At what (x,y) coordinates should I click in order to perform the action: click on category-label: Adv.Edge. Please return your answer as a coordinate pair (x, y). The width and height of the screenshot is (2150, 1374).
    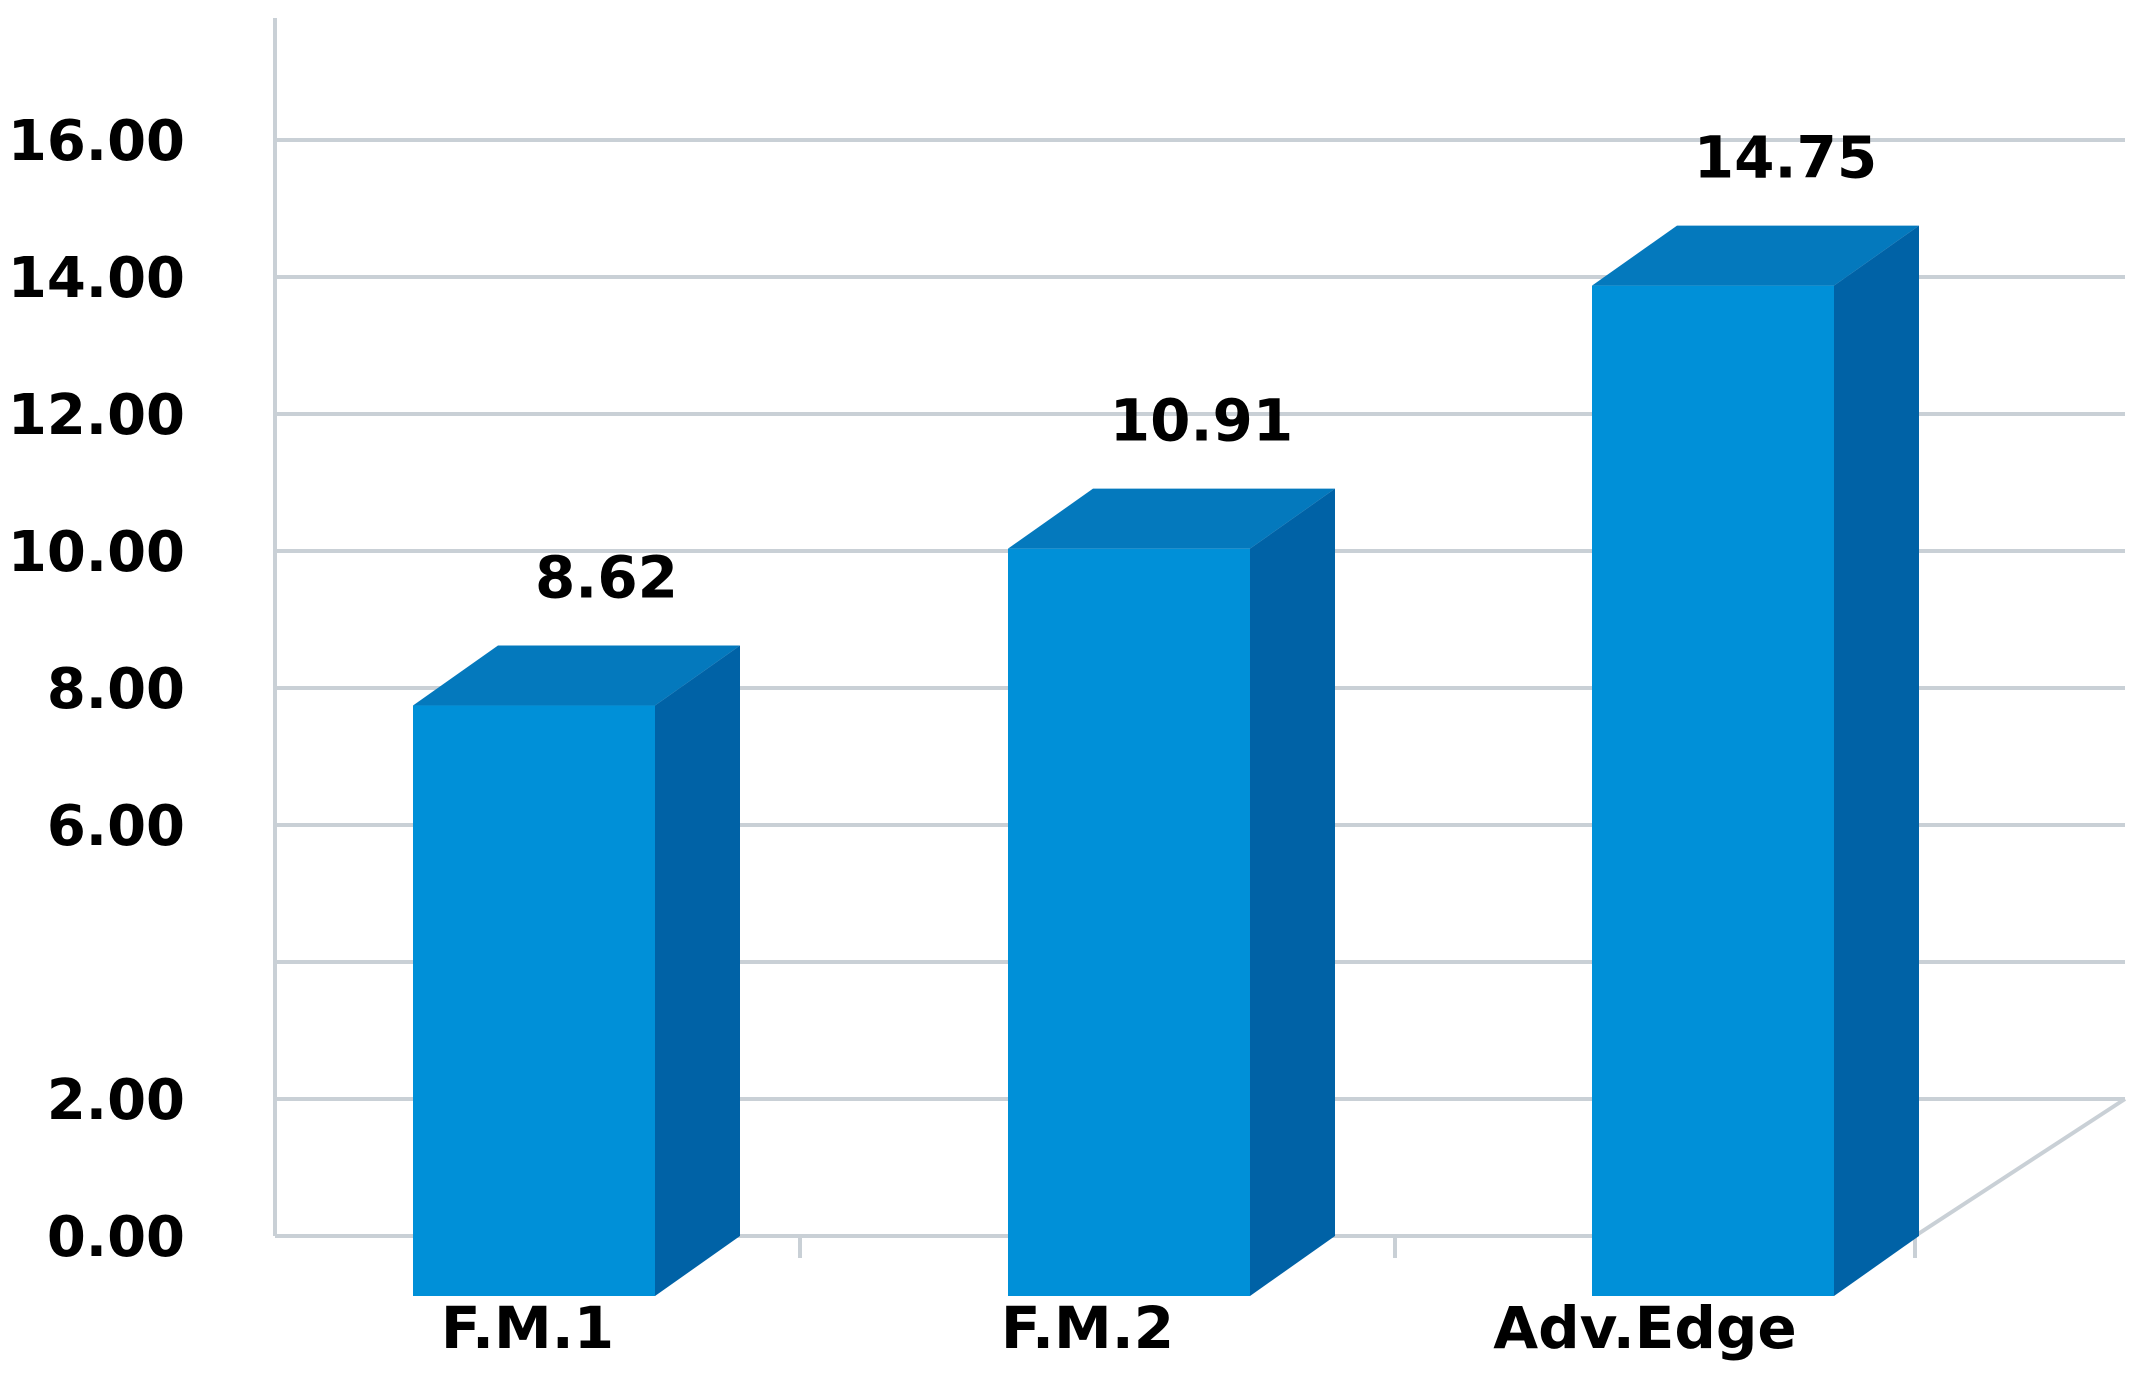
    Looking at the image, I should click on (1645, 1328).